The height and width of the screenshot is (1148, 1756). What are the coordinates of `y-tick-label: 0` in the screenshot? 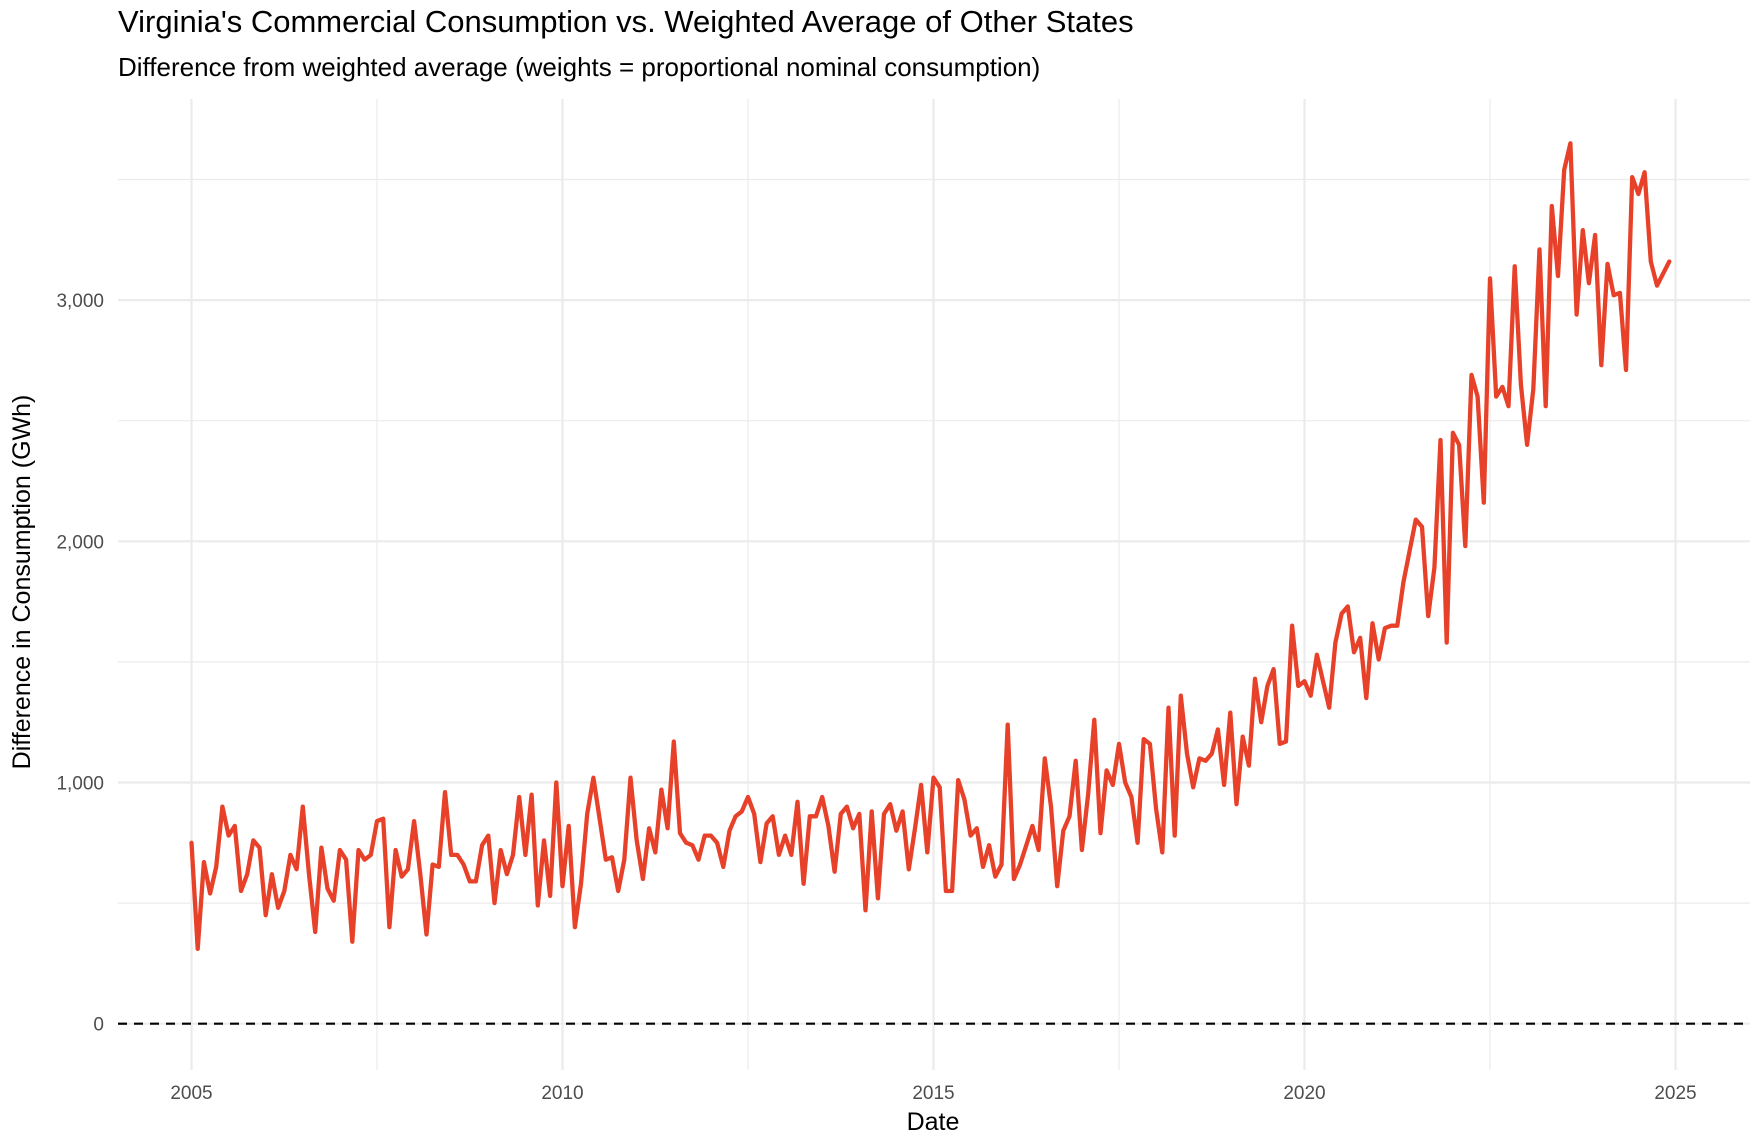 It's located at (98, 1025).